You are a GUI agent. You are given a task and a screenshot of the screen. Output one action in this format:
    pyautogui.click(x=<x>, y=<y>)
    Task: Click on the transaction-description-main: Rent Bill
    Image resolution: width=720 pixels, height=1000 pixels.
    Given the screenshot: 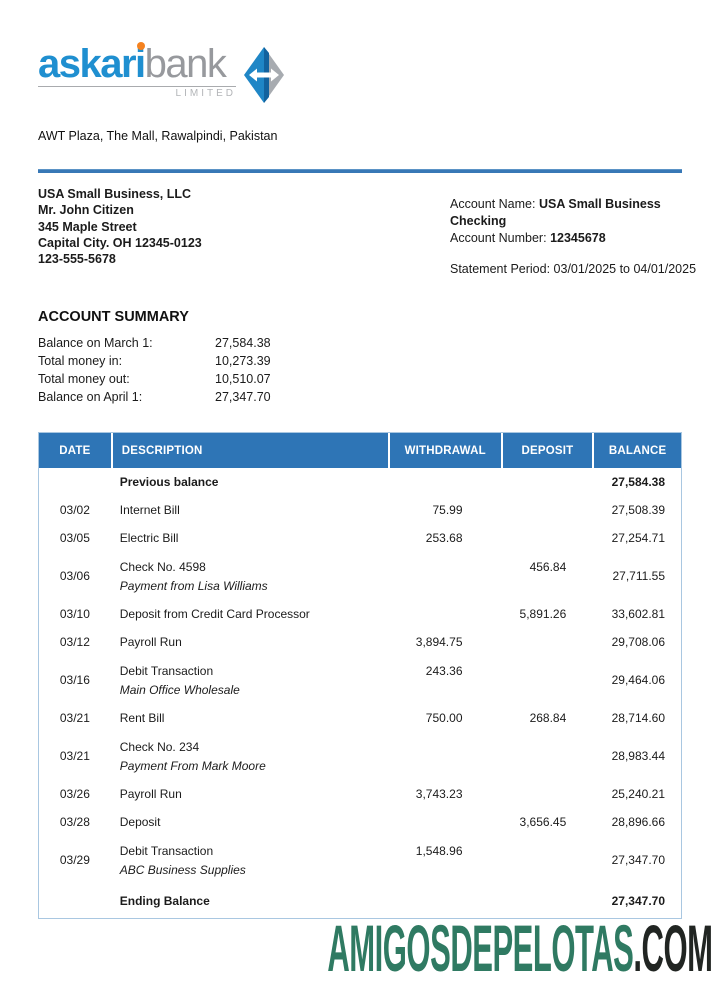 What is the action you would take?
    pyautogui.click(x=142, y=718)
    